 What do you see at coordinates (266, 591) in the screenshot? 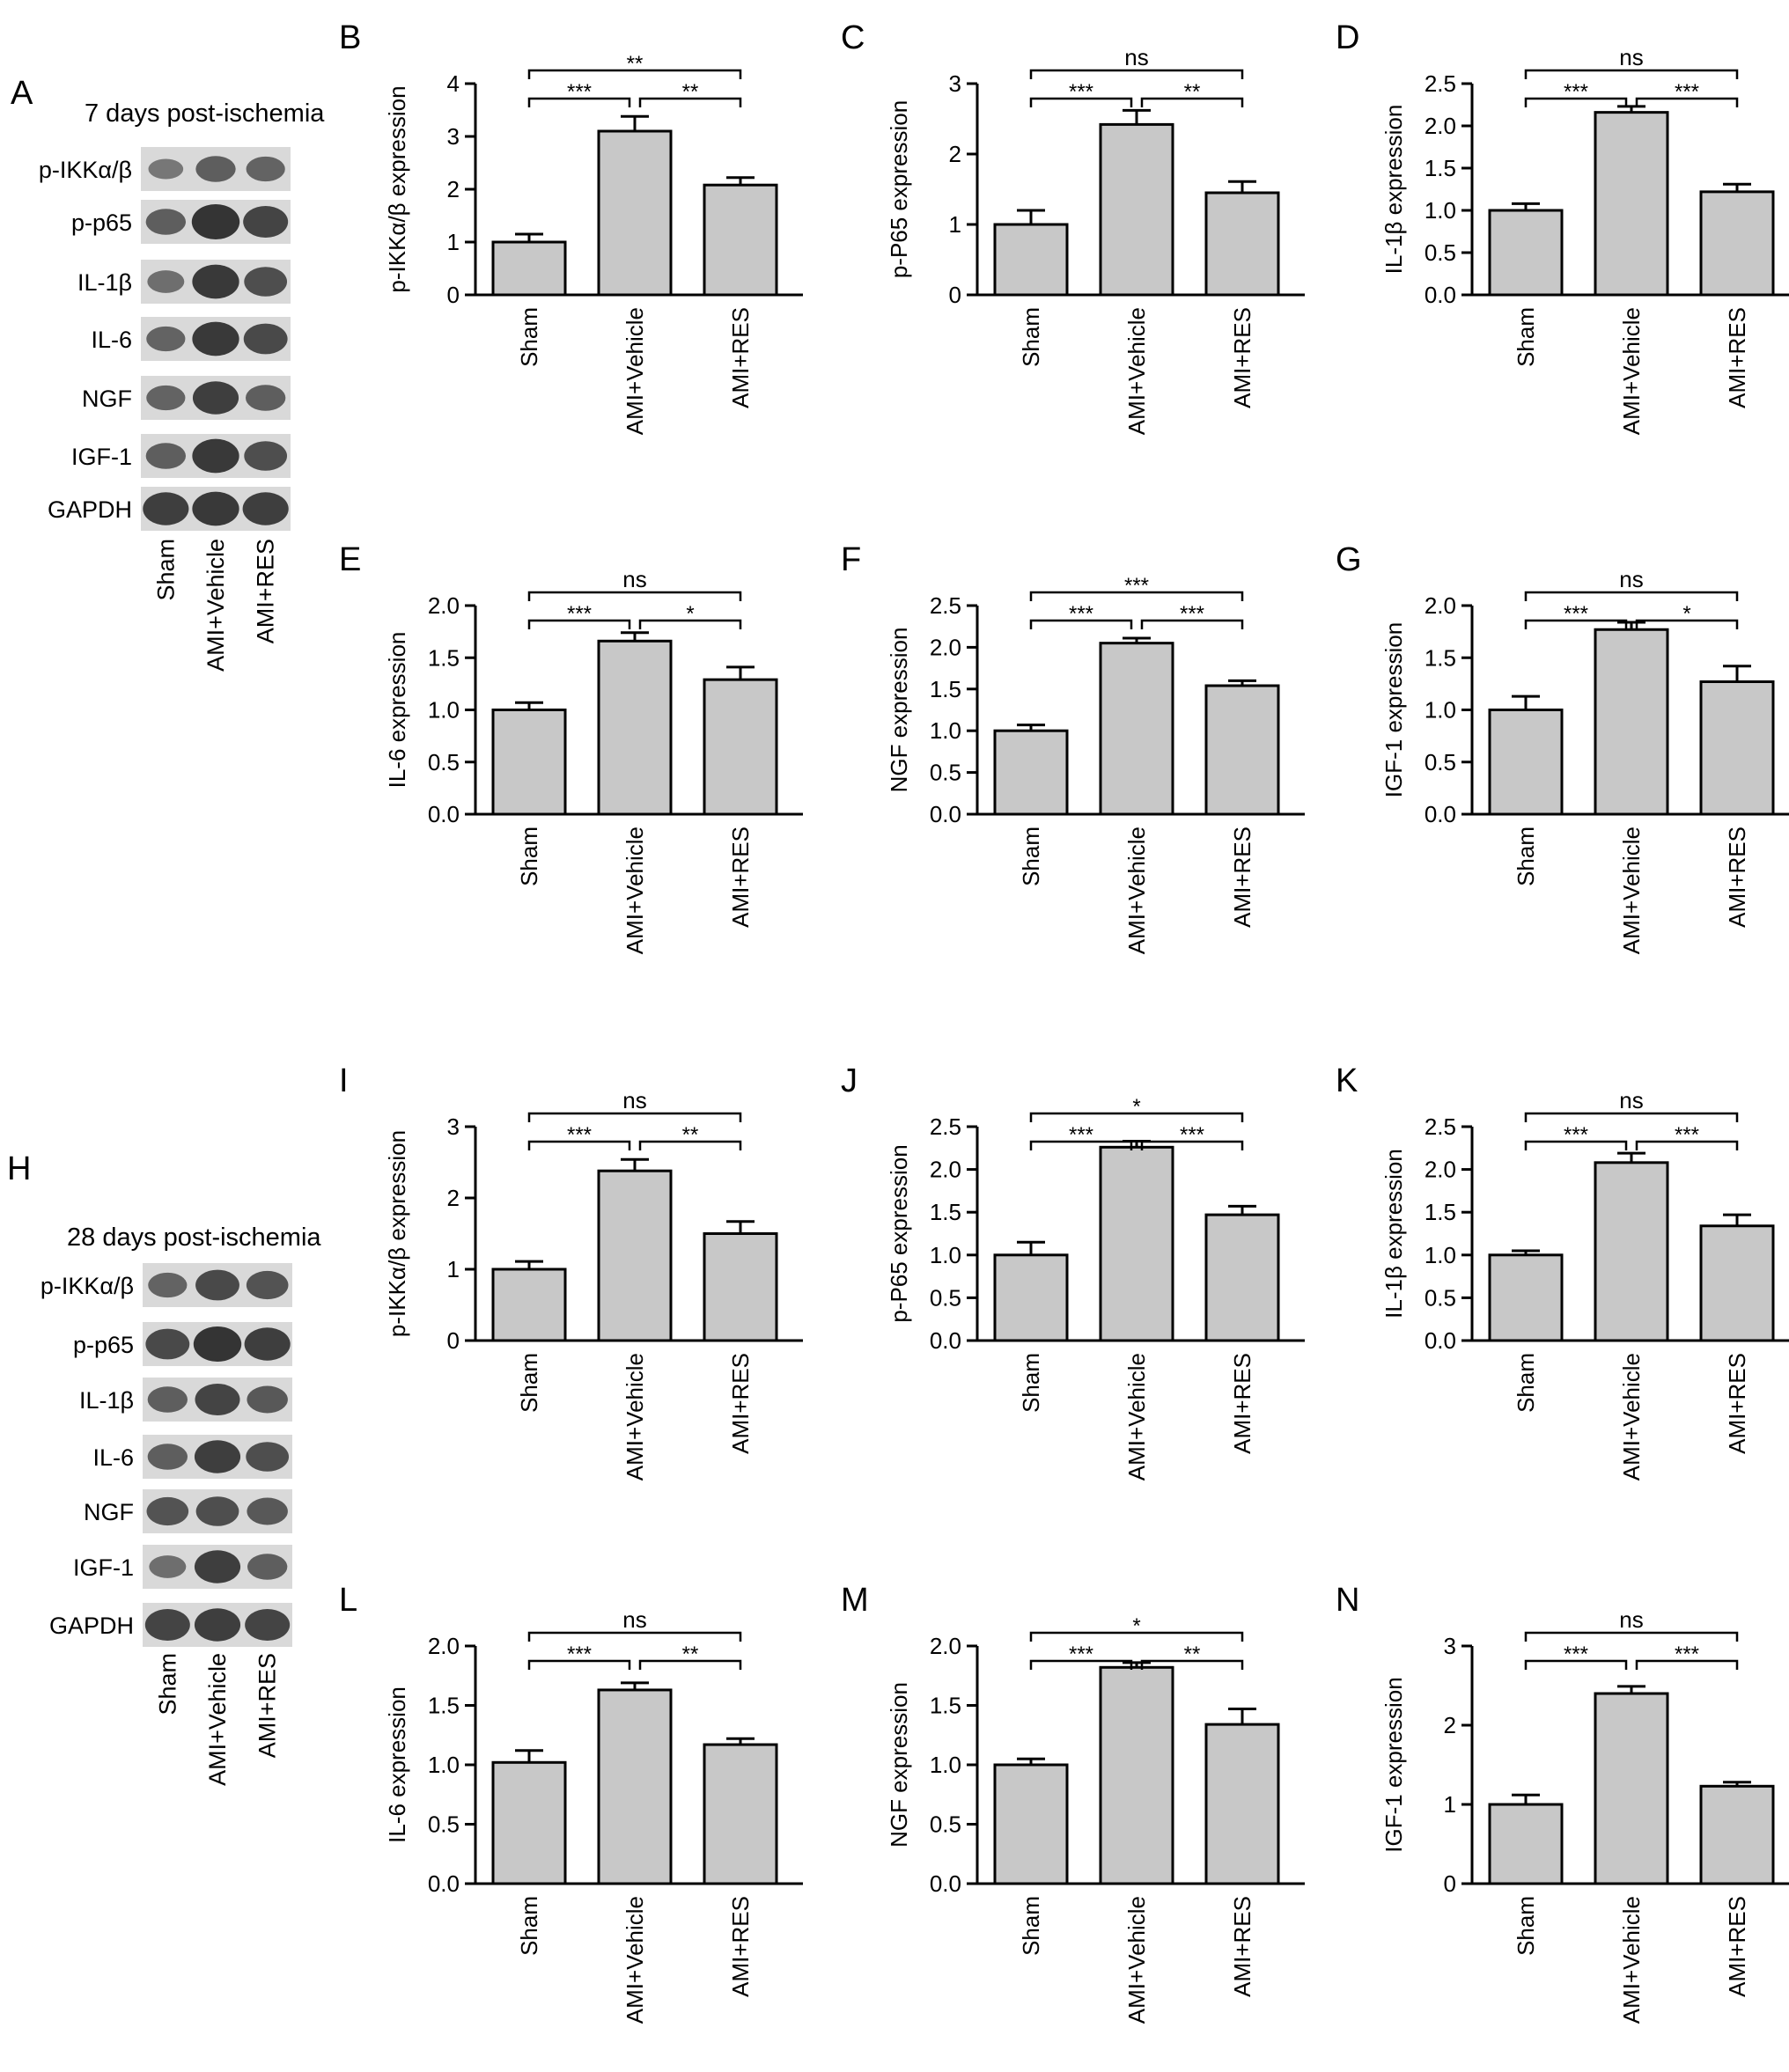
I see `blot-lane-label: AMI+RES` at bounding box center [266, 591].